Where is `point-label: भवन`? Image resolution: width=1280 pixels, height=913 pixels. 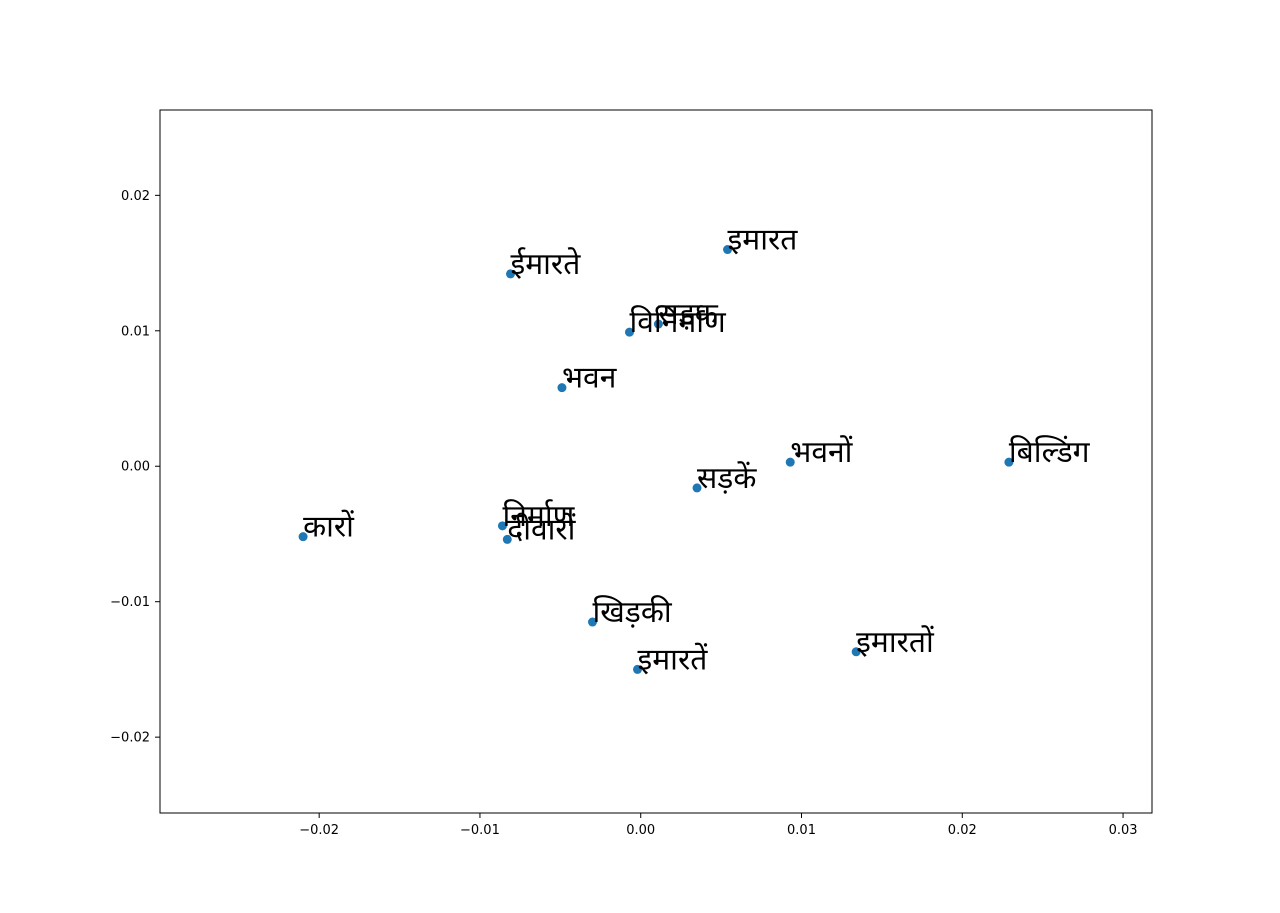 point-label: भवन is located at coordinates (590, 378).